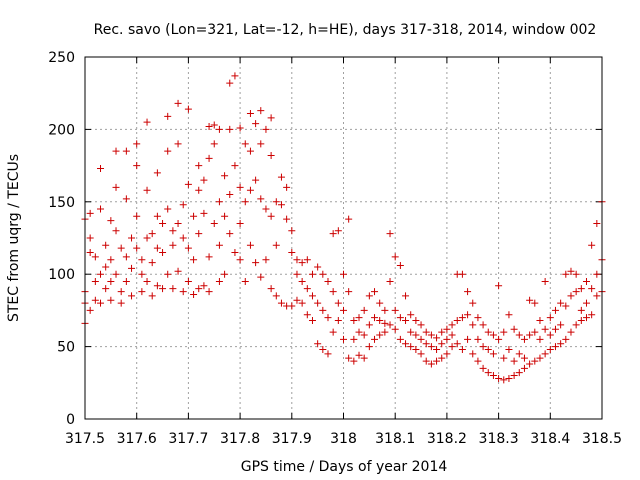 The width and height of the screenshot is (640, 480). Describe the element at coordinates (447, 439) in the screenshot. I see `x-tick-label: 318.2` at that location.